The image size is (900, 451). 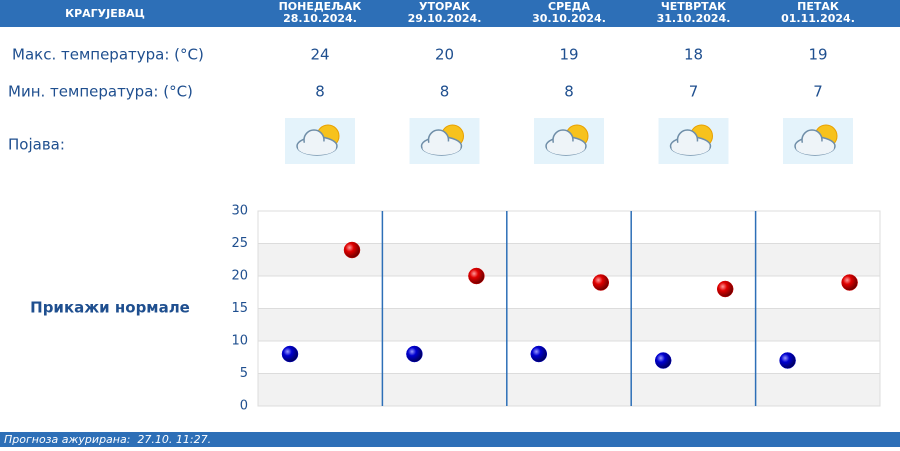 What do you see at coordinates (244, 406) in the screenshot?
I see `y-tick-label: 0` at bounding box center [244, 406].